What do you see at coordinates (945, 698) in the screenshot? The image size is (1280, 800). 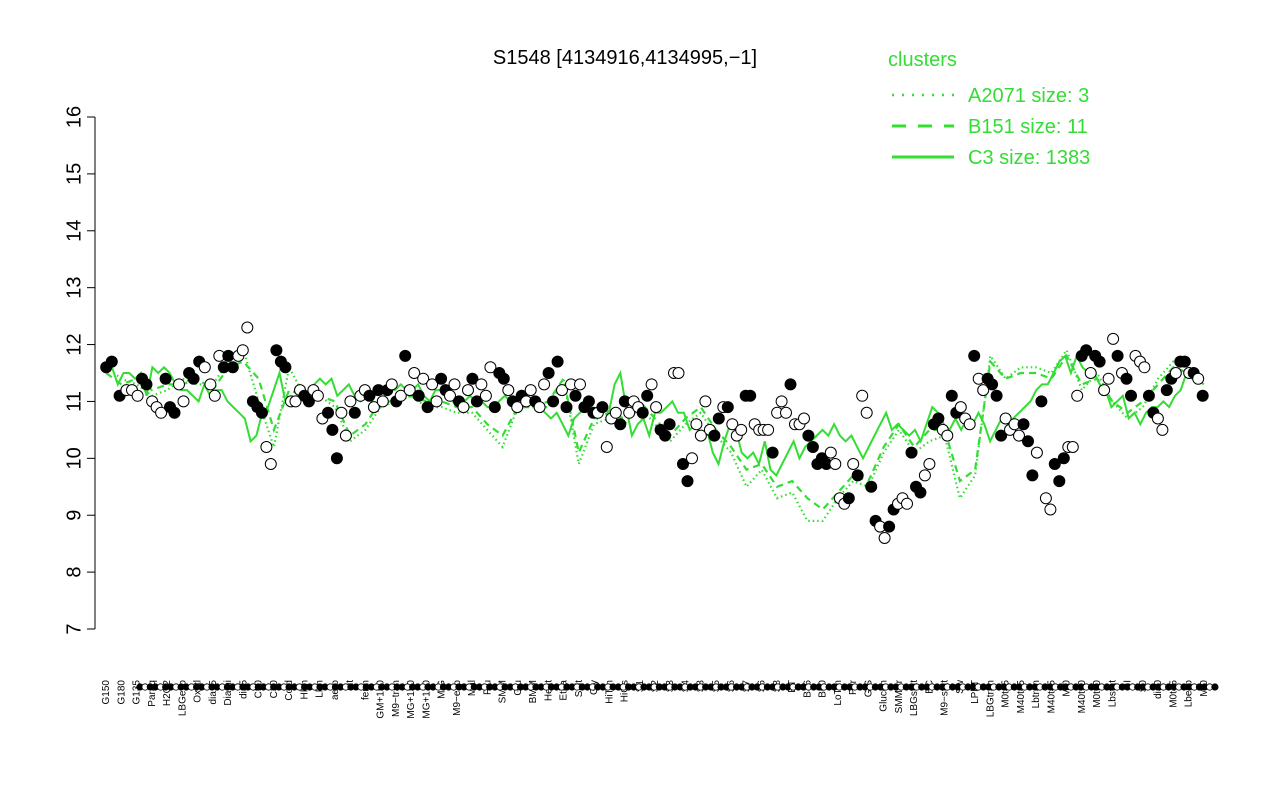 I see `x-tick-label: M9−stat` at bounding box center [945, 698].